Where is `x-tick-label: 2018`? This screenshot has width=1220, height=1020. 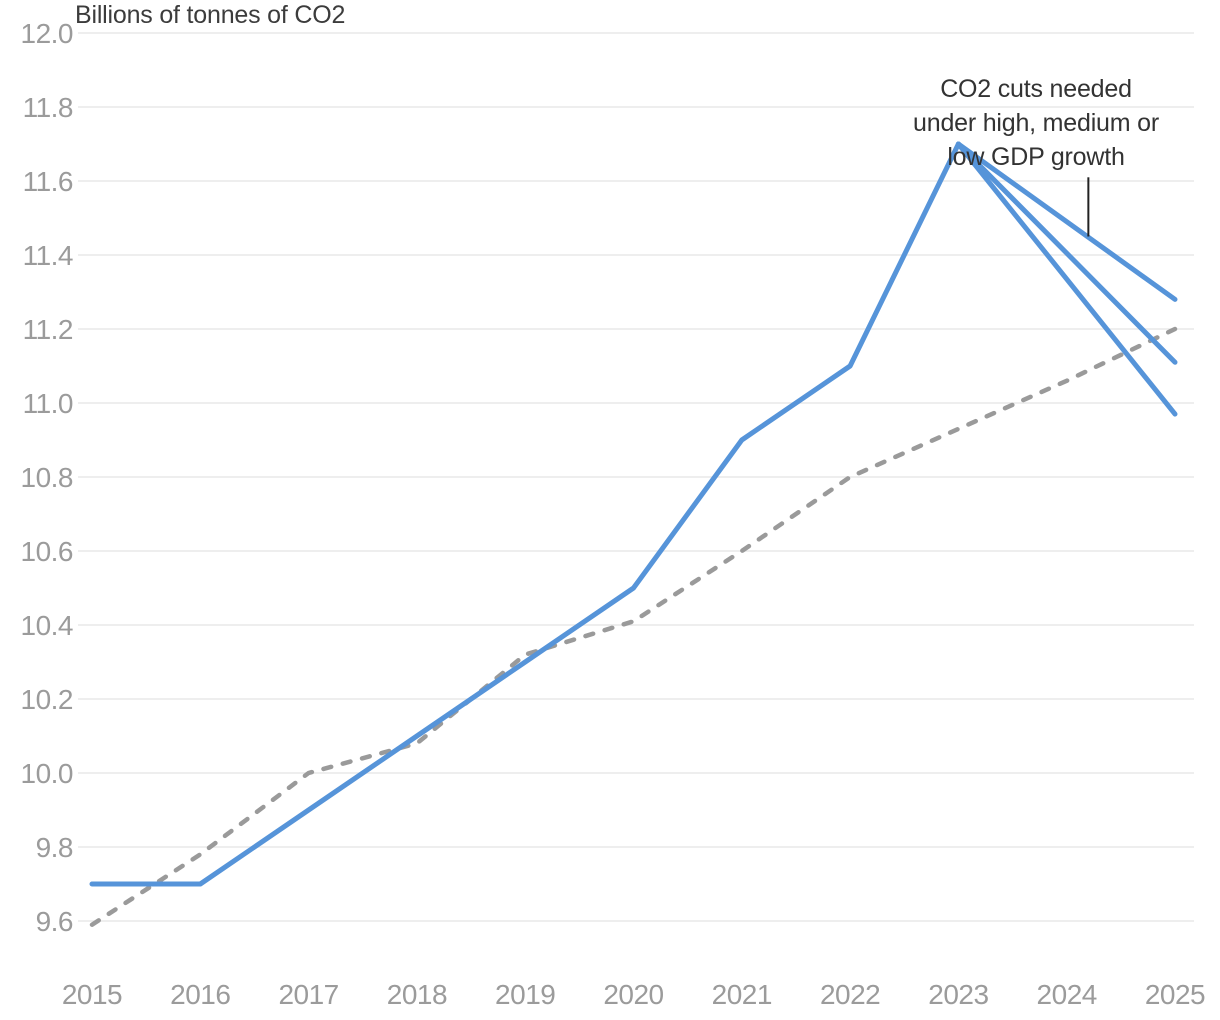 x-tick-label: 2018 is located at coordinates (417, 994).